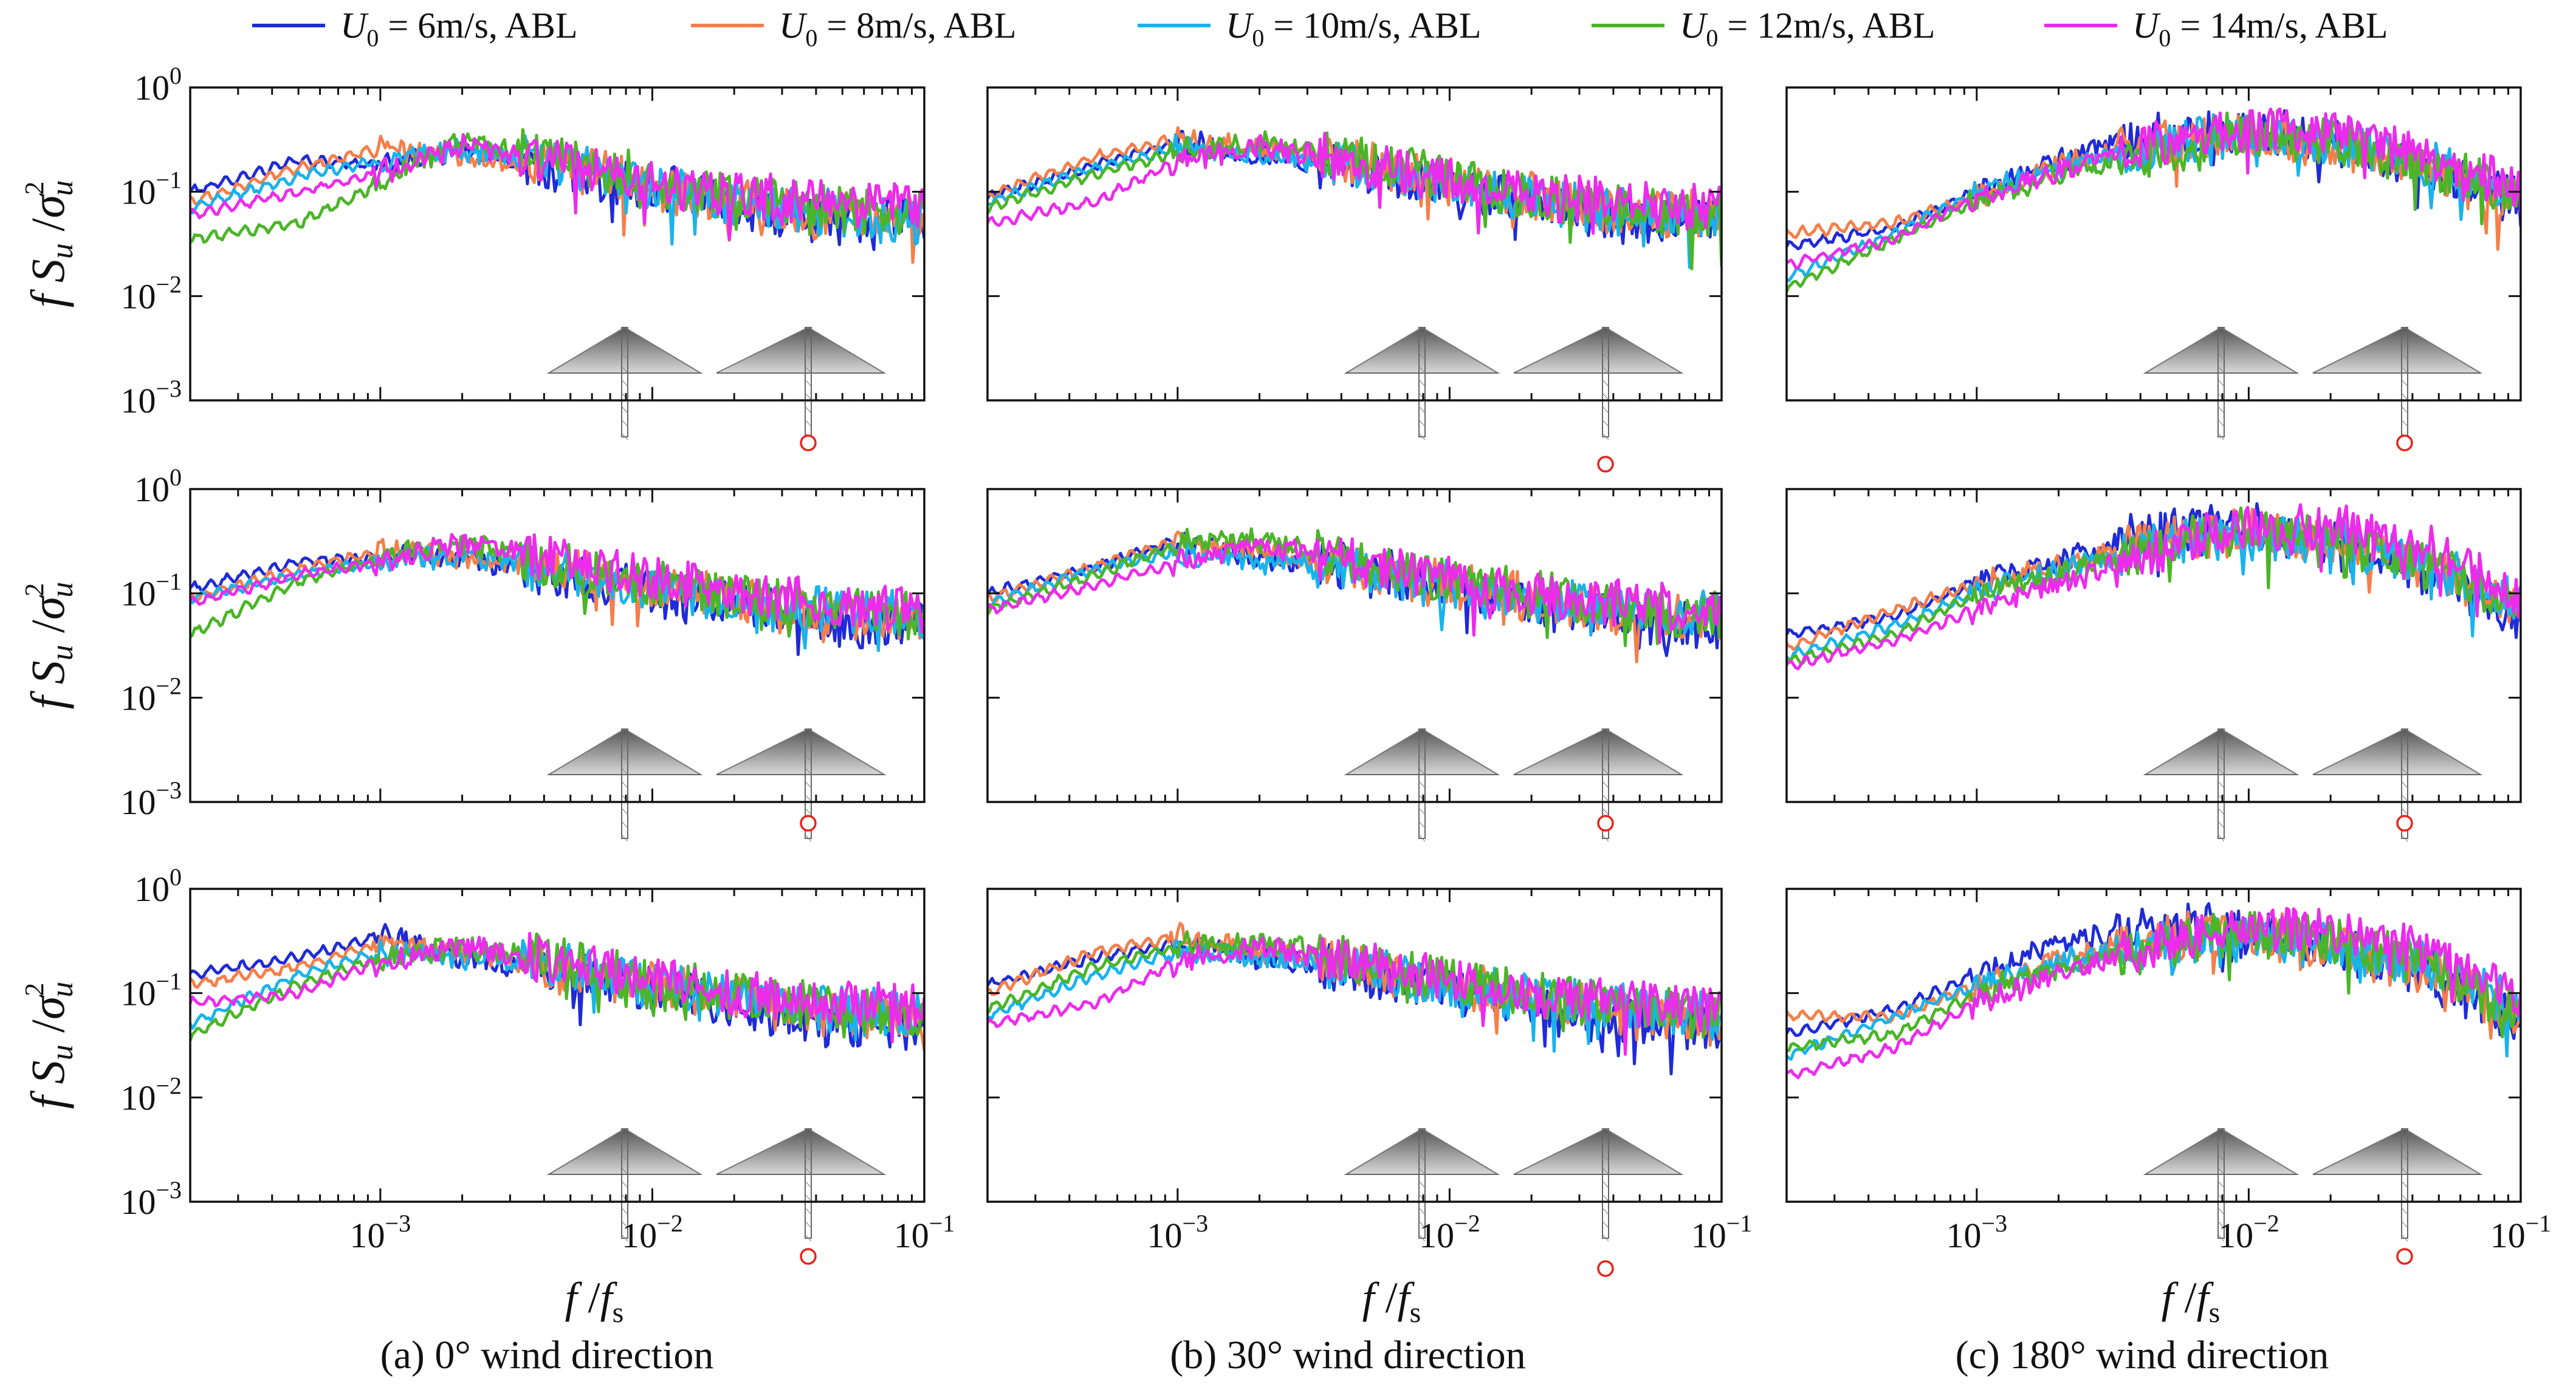 Image resolution: width=2576 pixels, height=1384 pixels. I want to click on panel-c1, so click(2153, 268).